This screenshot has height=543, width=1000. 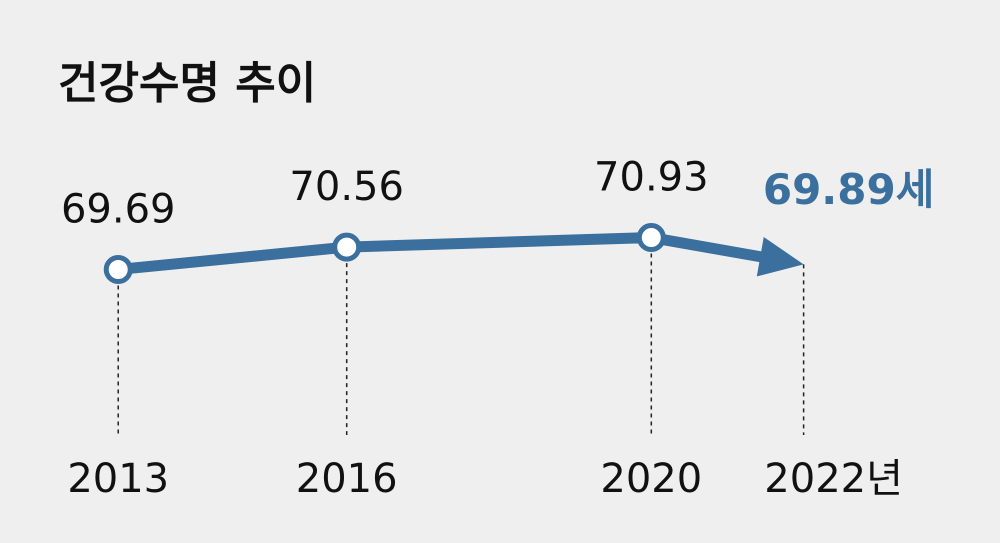 I want to click on value-label: 69.69, so click(x=118, y=209).